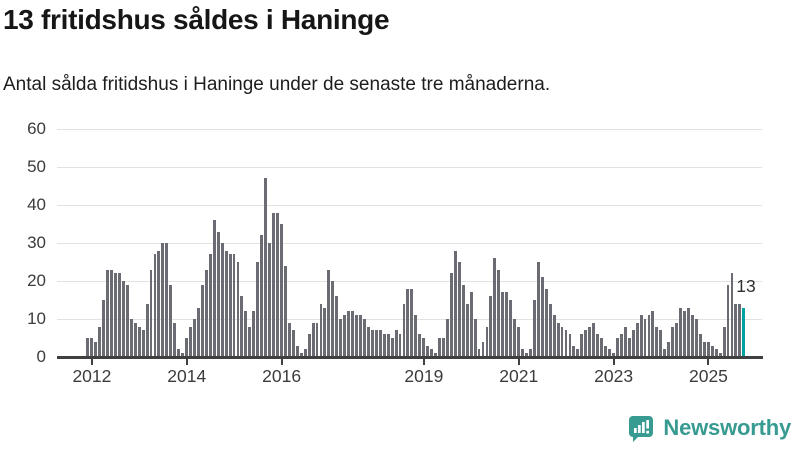 The width and height of the screenshot is (800, 450). I want to click on y-axis-tick-label: 10, so click(36, 318).